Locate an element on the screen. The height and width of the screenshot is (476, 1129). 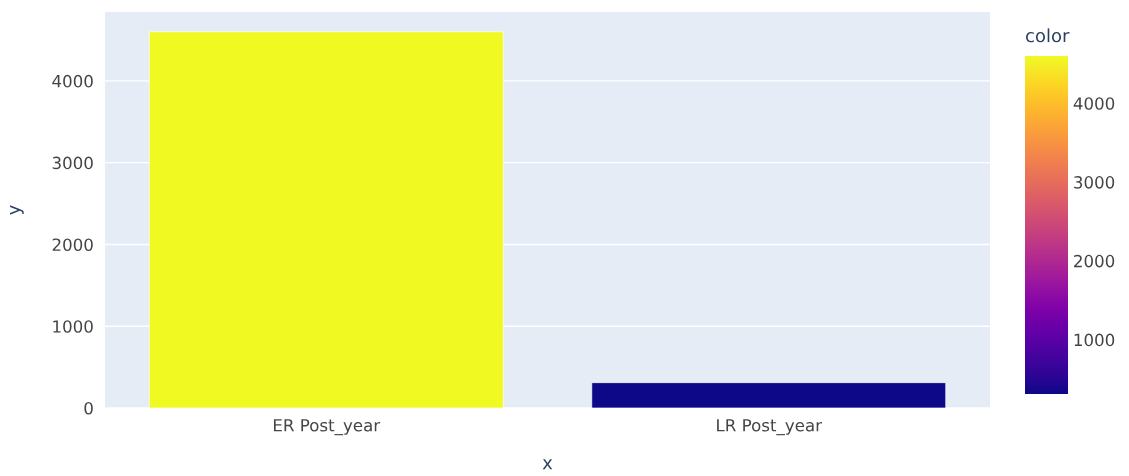
y-tick-label: 3000 is located at coordinates (72, 163).